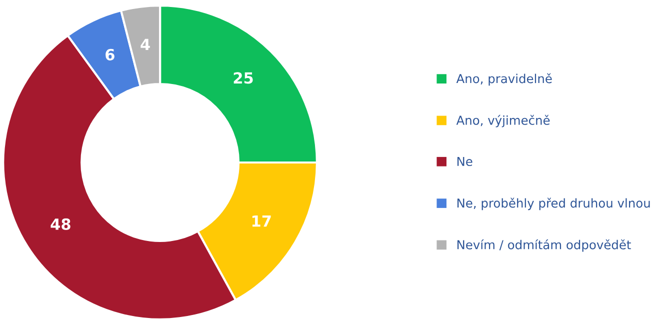  I want to click on data-label: 25, so click(243, 78).